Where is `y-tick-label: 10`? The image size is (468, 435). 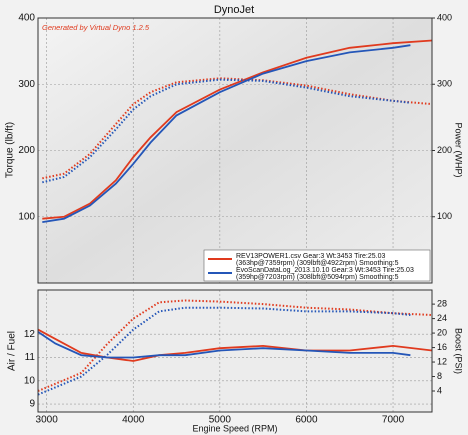
y-tick-label: 10 is located at coordinates (30, 380).